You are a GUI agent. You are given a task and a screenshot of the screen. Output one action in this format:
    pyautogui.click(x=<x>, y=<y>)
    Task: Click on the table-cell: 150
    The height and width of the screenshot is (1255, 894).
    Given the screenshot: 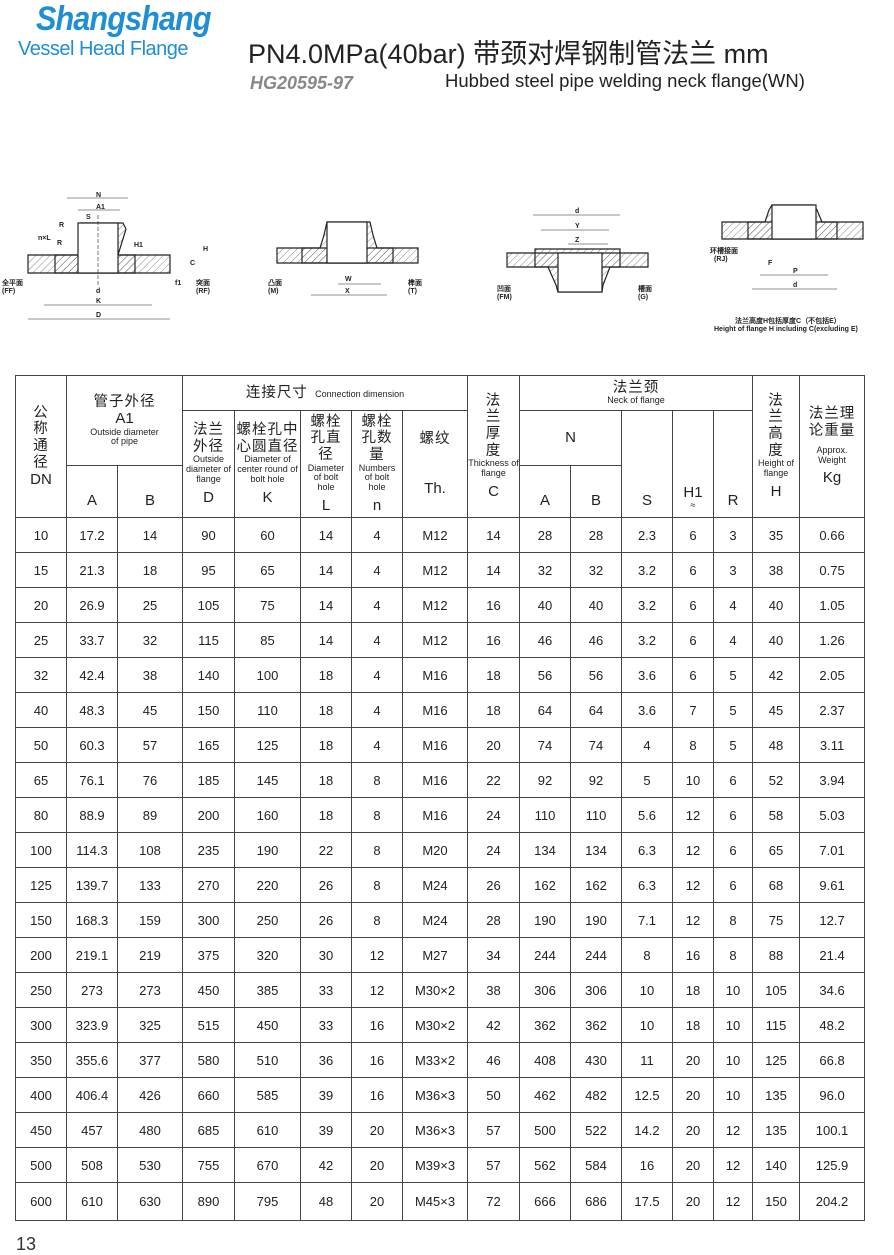 What is the action you would take?
    pyautogui.click(x=41, y=920)
    